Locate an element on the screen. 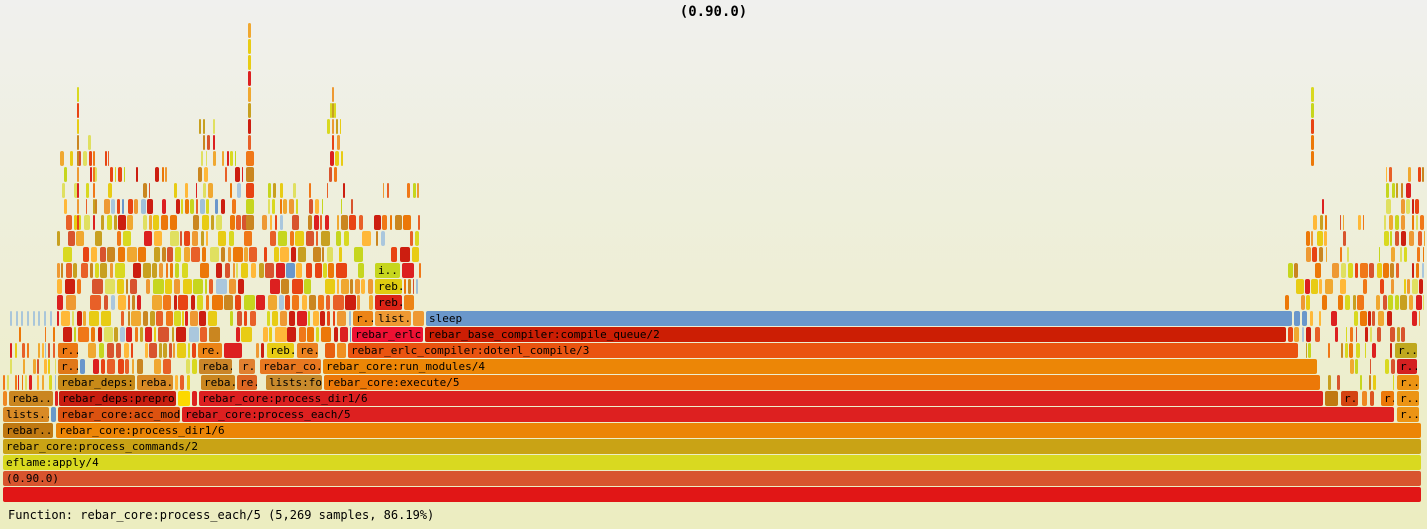 This screenshot has width=1427, height=529. flame-frame: r.. is located at coordinates (1408, 414).